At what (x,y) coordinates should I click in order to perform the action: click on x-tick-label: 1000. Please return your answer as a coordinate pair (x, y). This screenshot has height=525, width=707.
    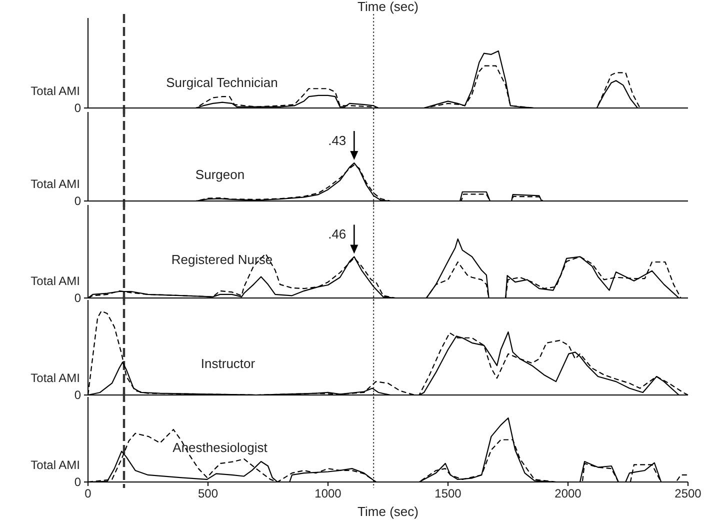
    Looking at the image, I should click on (328, 493).